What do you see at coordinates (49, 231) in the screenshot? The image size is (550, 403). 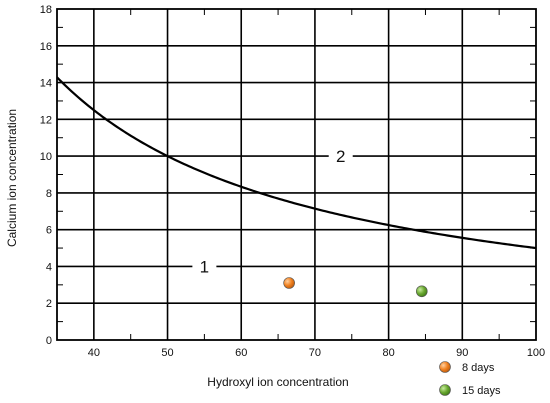 I see `y-tick-label: 6` at bounding box center [49, 231].